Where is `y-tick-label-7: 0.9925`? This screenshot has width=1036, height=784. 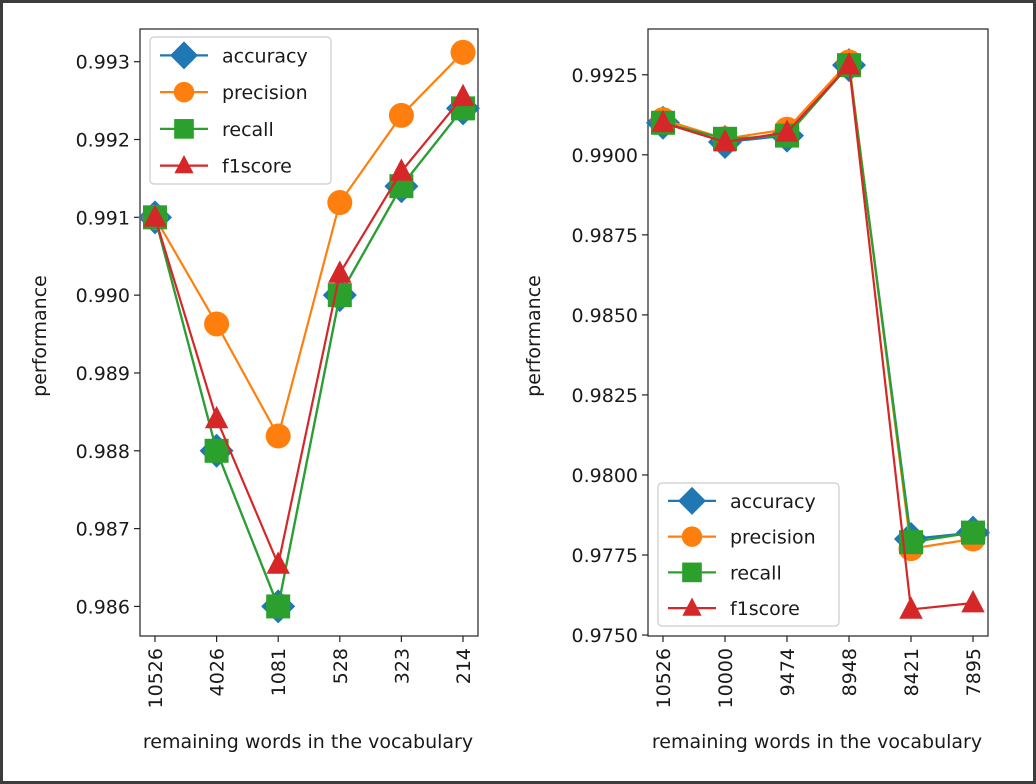 y-tick-label-7: 0.9925 is located at coordinates (605, 76).